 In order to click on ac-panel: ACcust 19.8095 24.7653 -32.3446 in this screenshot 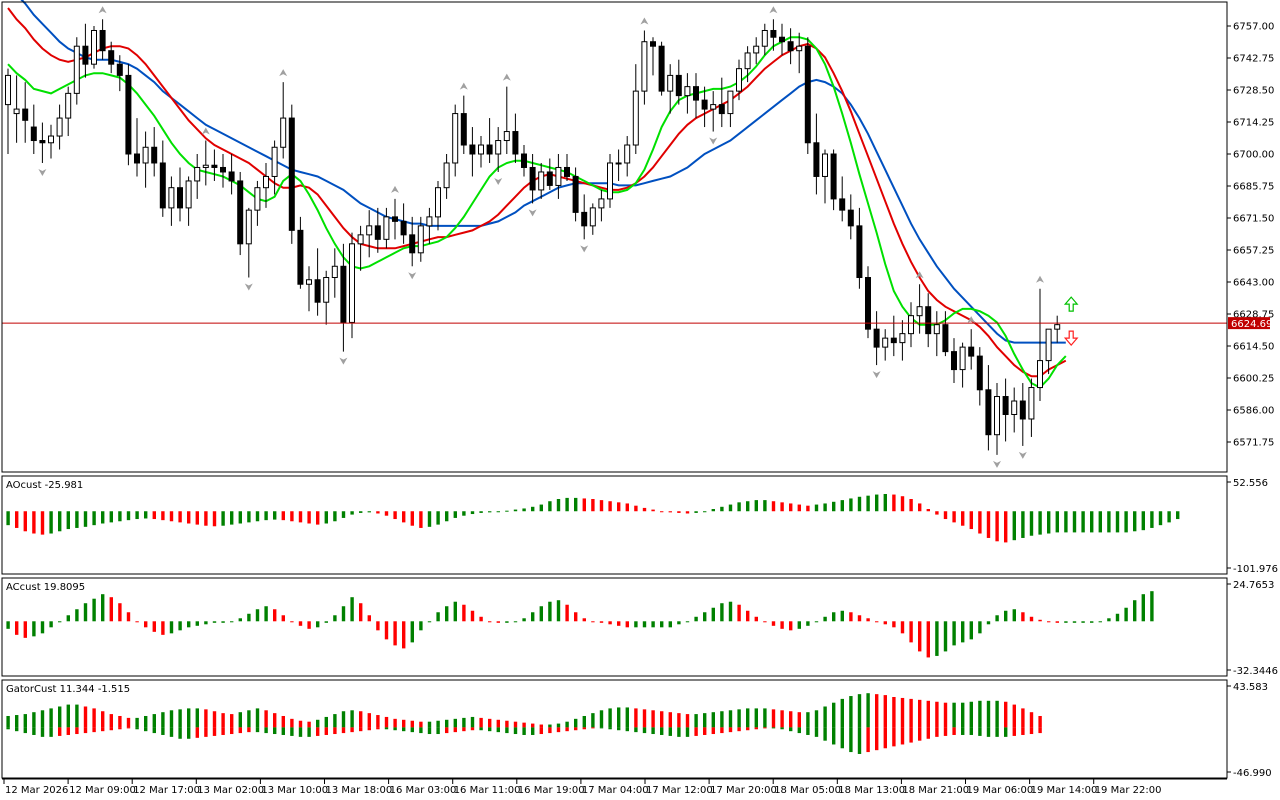, I will do `click(642, 628)`.